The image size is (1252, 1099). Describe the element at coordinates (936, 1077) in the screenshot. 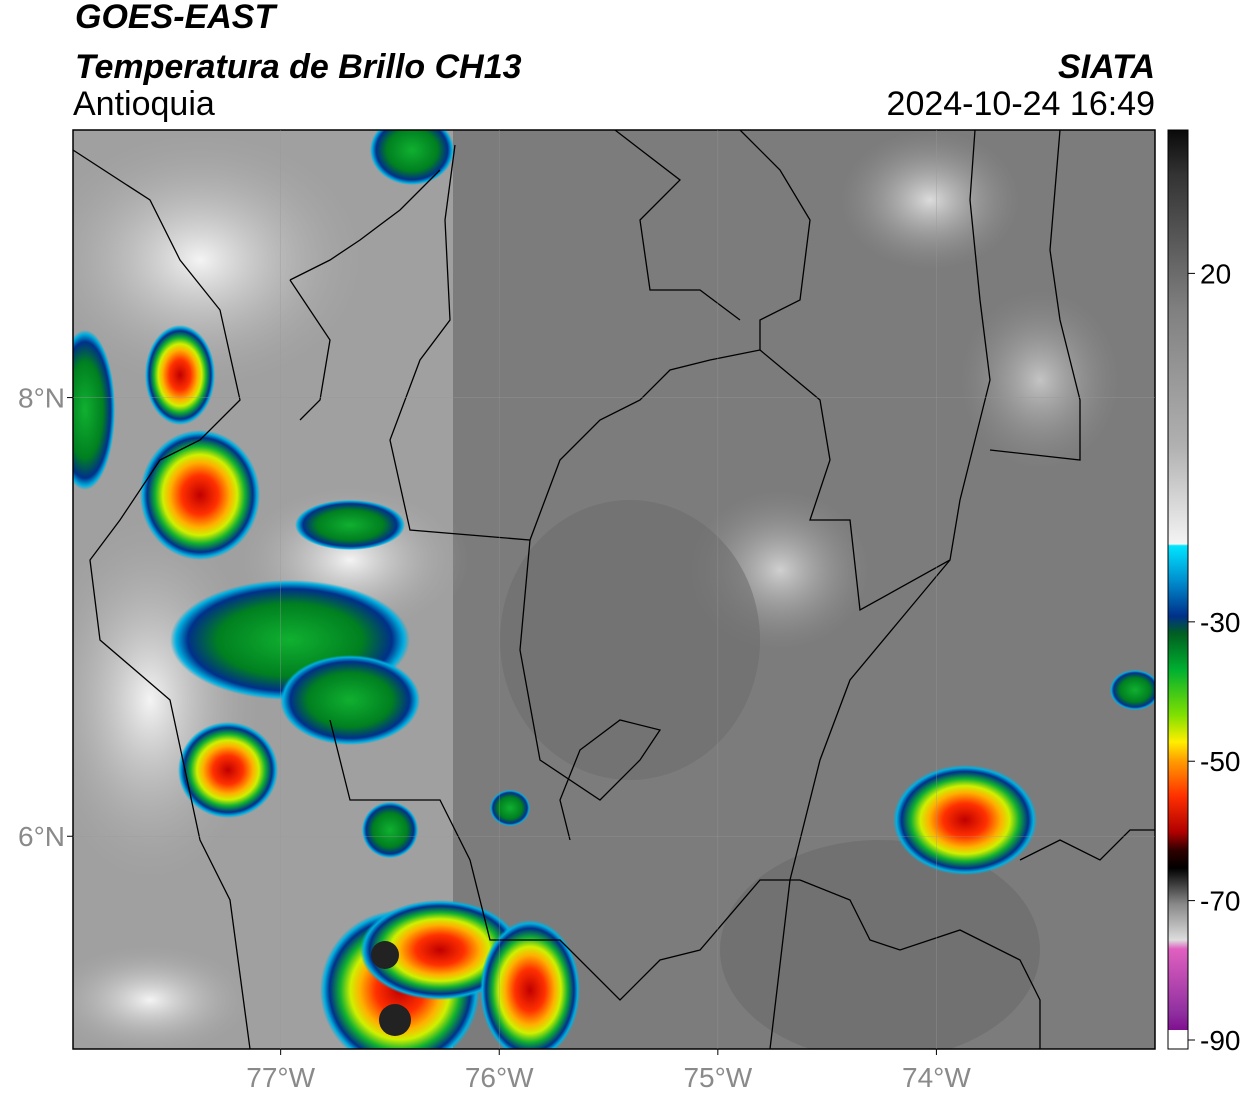

I see `lon-tick-label: 74°W` at that location.